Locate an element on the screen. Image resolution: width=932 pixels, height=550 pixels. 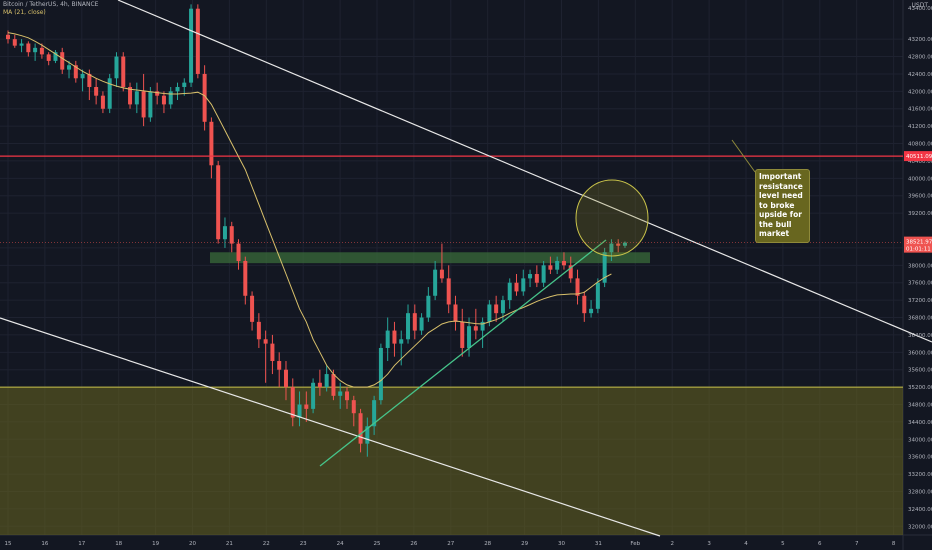
x-tick-label: 29 is located at coordinates (524, 544).